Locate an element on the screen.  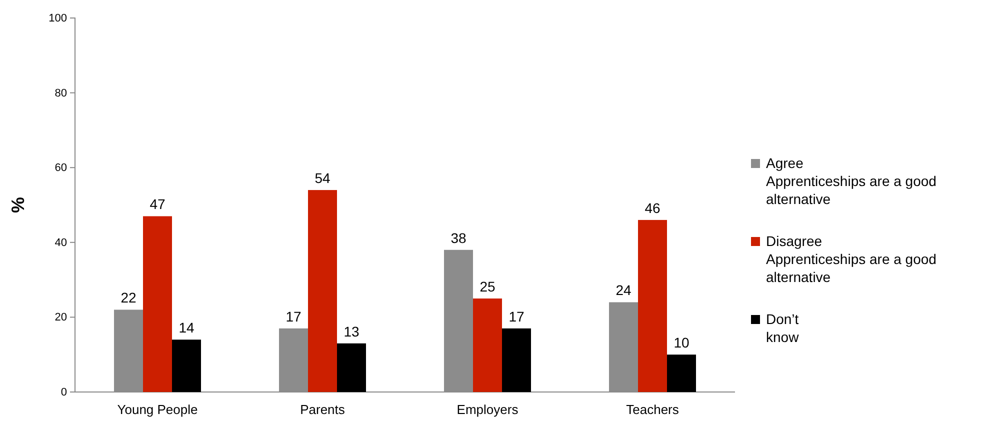
y-tick-label: 0 is located at coordinates (63, 392).